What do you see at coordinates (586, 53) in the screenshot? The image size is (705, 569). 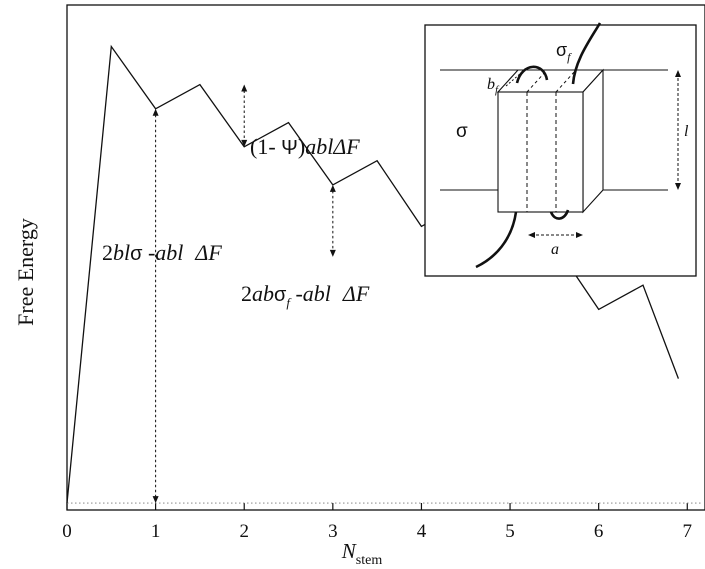 I see `chain-top-exit` at bounding box center [586, 53].